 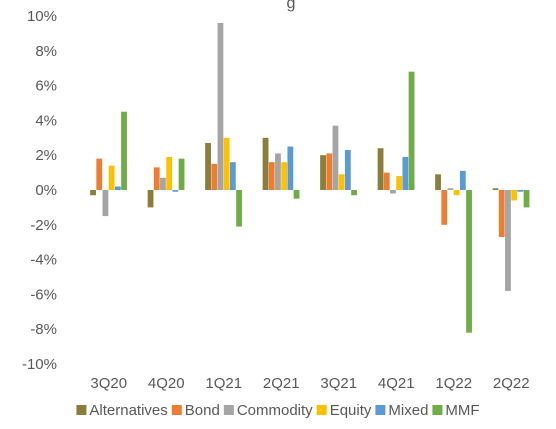 I want to click on bar-commodity-4q20, so click(x=163, y=183).